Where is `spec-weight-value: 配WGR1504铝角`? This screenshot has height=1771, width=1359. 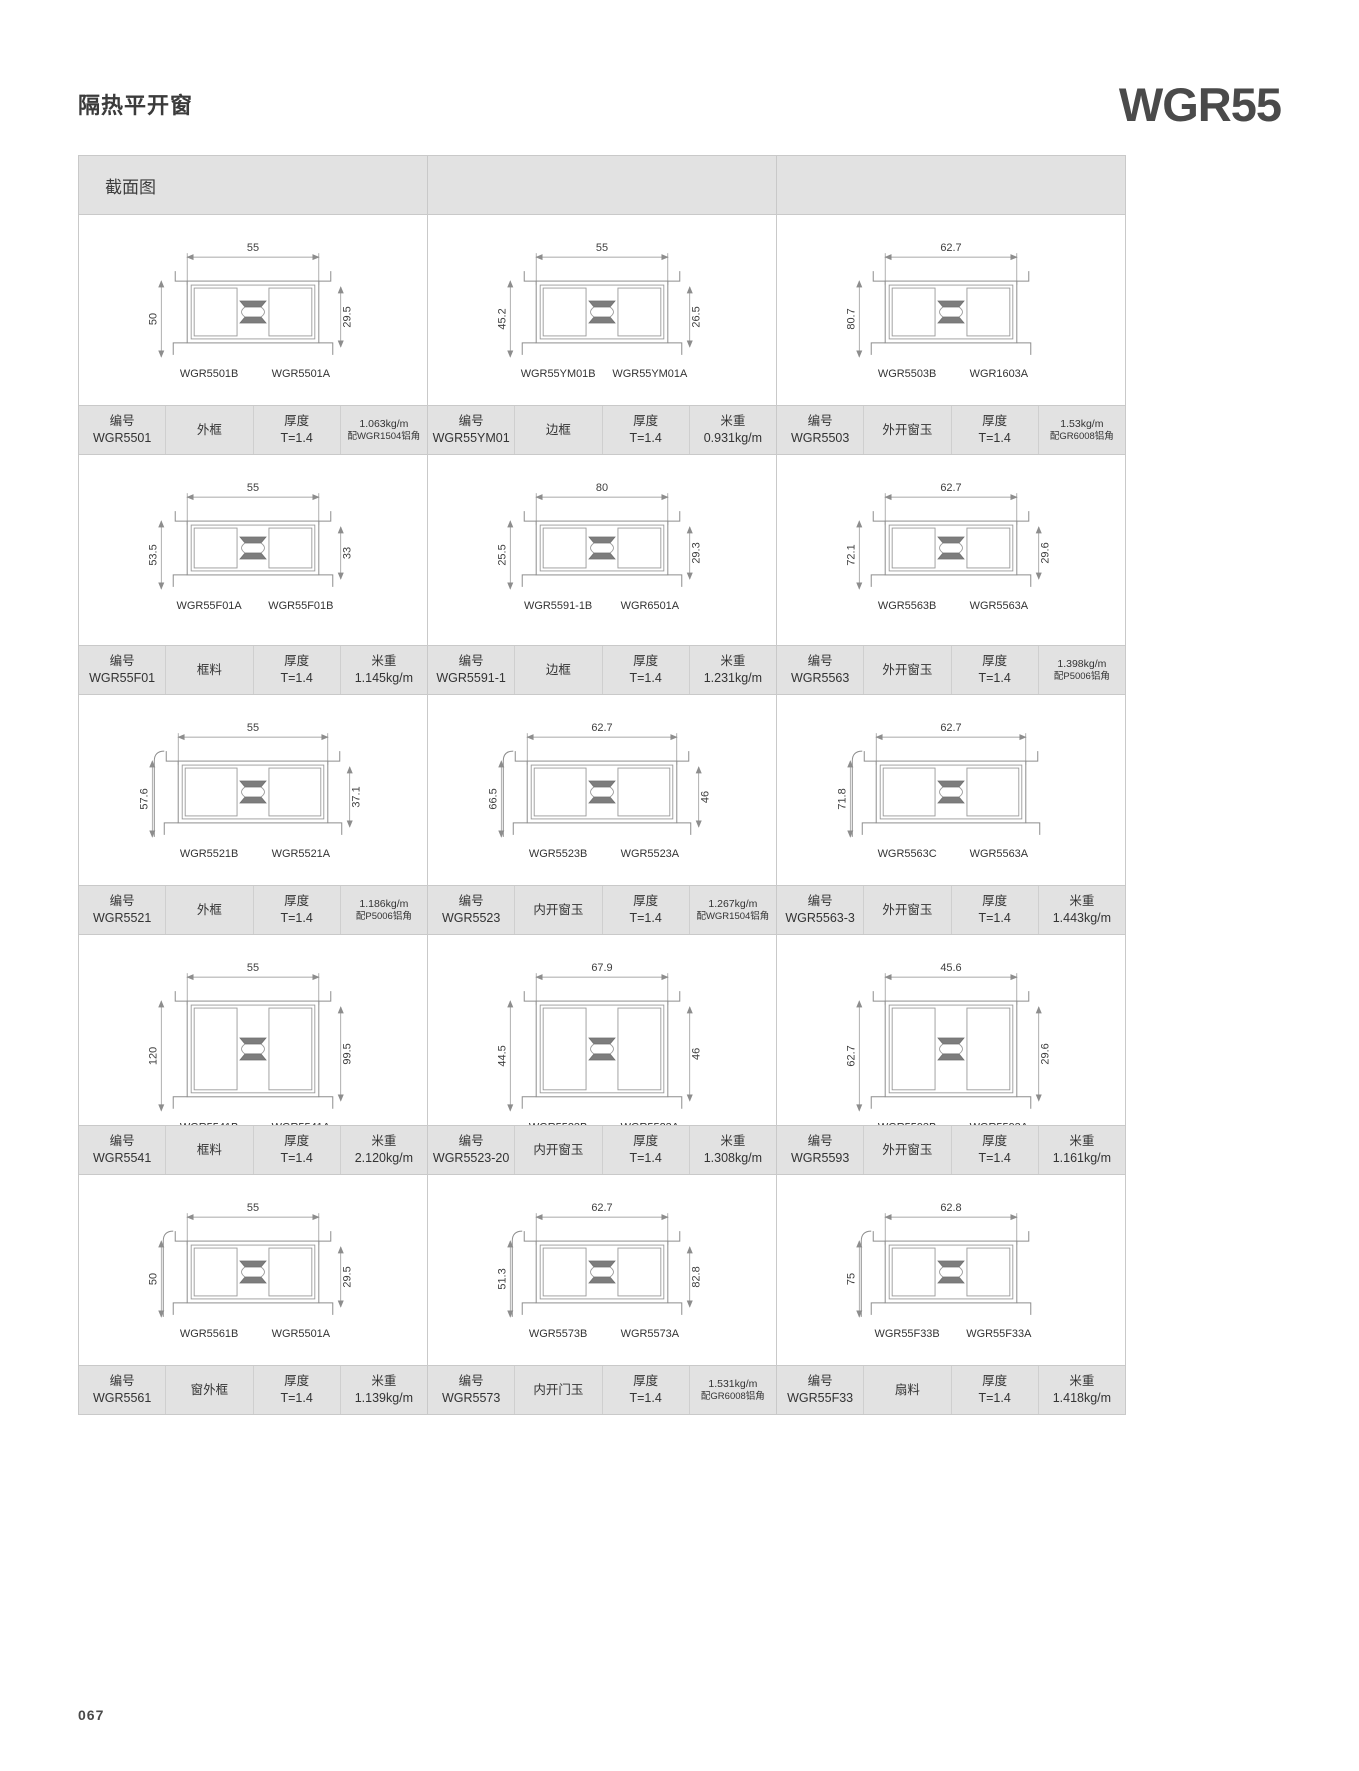
spec-weight-value: 配WGR1504铝角 is located at coordinates (733, 916).